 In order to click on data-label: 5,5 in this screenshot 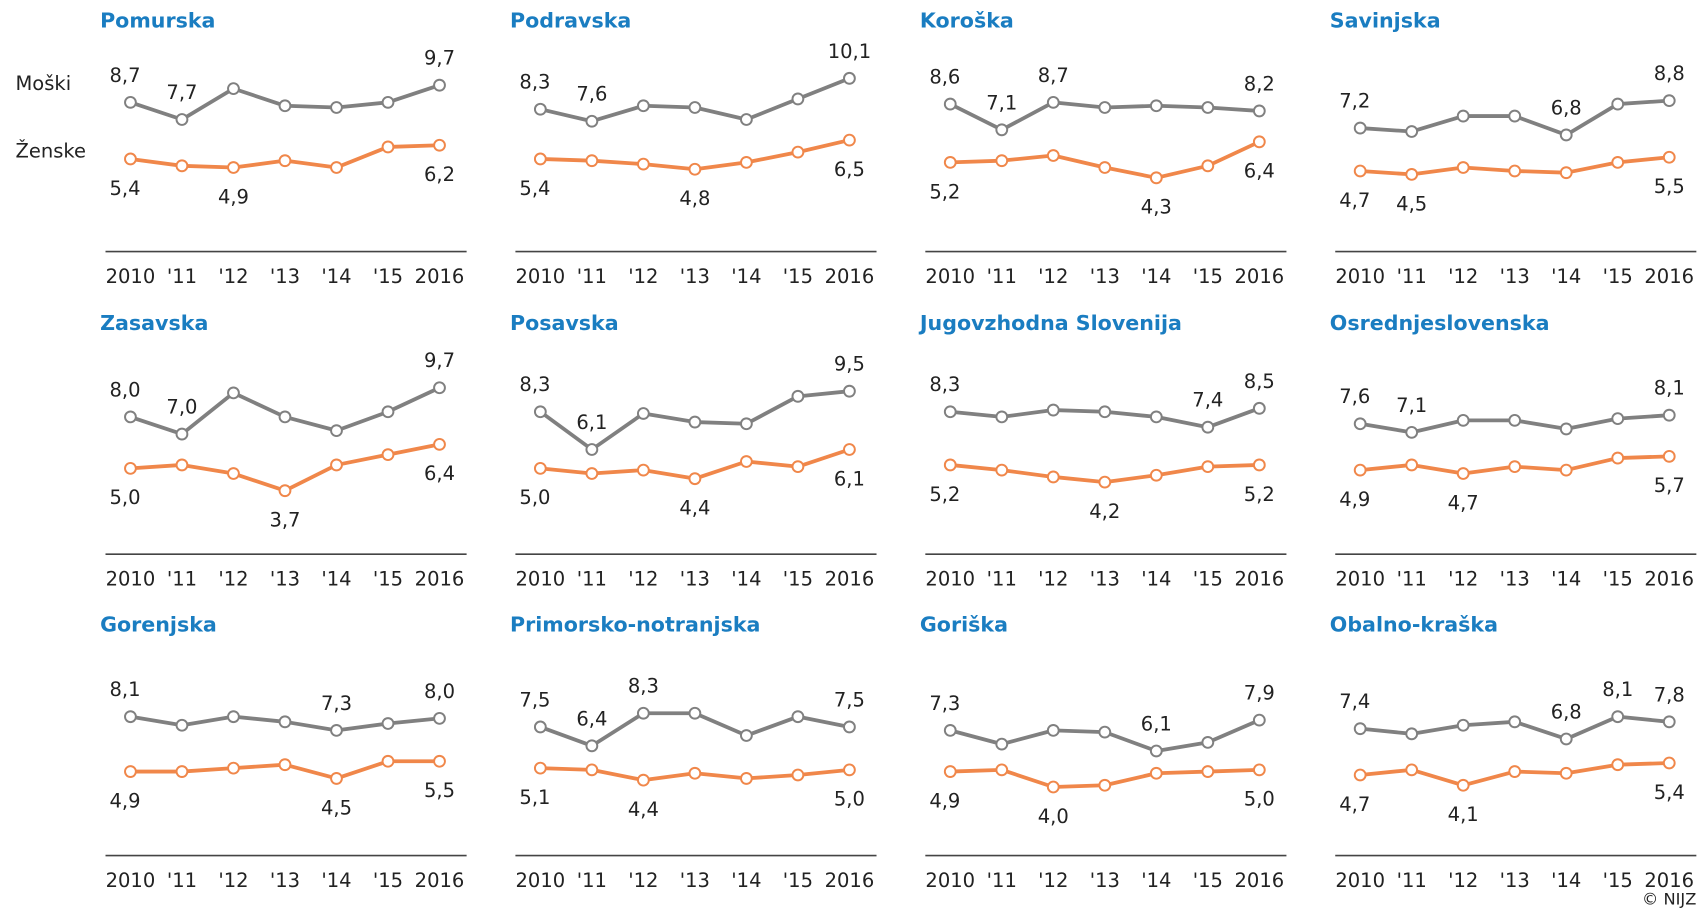, I will do `click(1669, 186)`.